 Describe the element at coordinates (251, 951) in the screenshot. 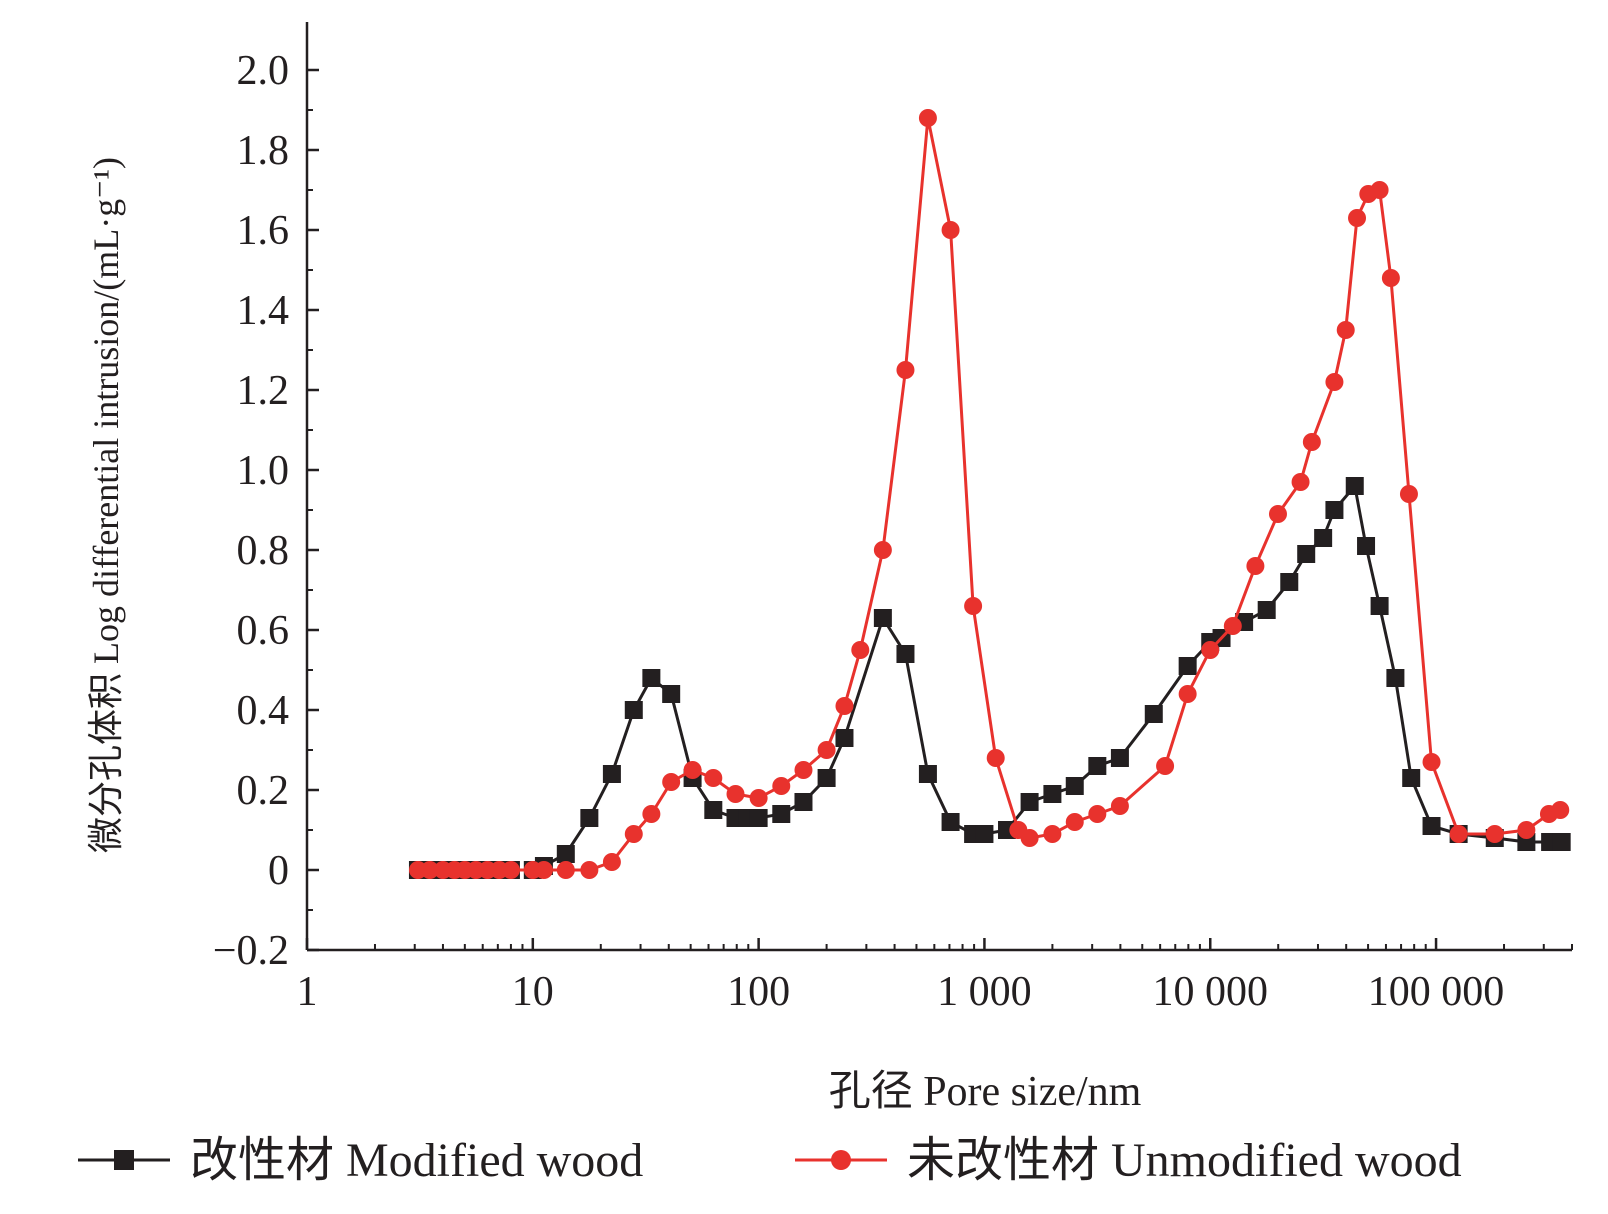

I see `y-tick-label: −0.2` at that location.